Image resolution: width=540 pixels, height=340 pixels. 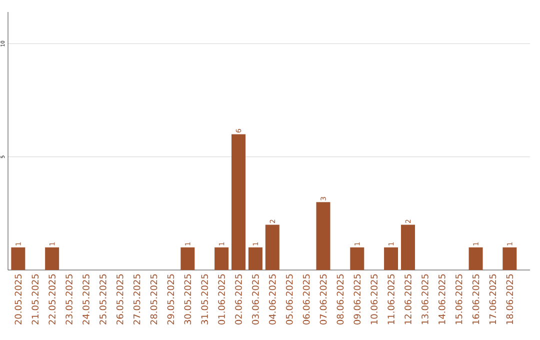 I want to click on x-tick-label: 13.06.2025, so click(x=425, y=299).